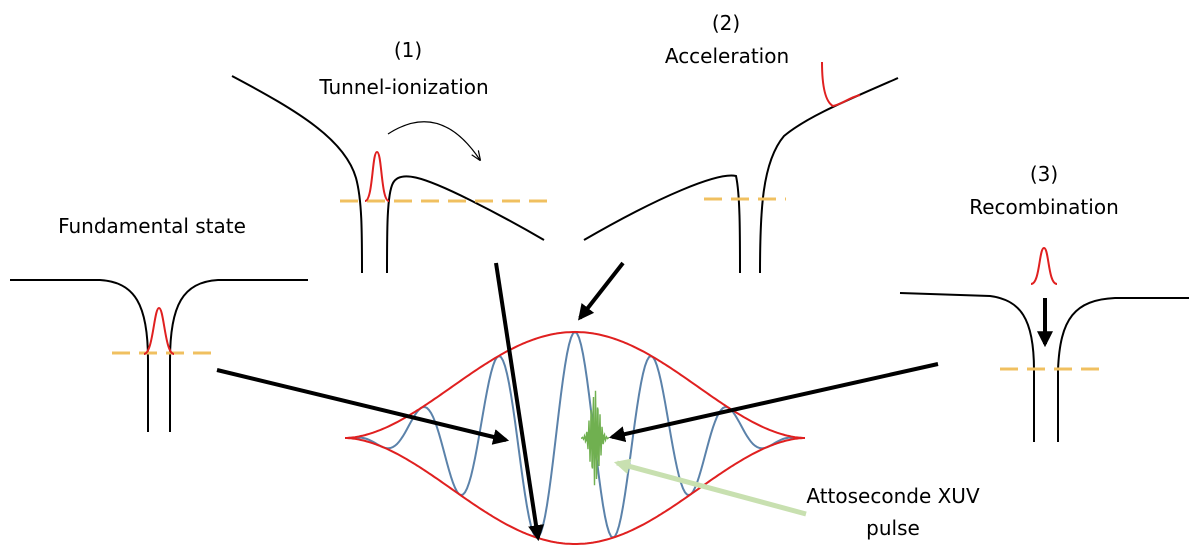 This screenshot has height=552, width=1189. I want to click on recombination-potential-right, so click(1123, 369).